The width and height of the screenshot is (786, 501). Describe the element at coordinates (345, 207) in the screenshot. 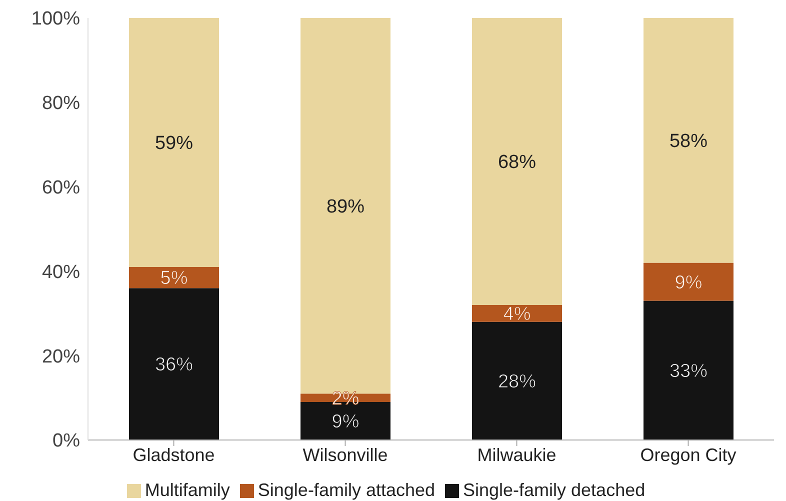

I see `data-label: 89%` at that location.